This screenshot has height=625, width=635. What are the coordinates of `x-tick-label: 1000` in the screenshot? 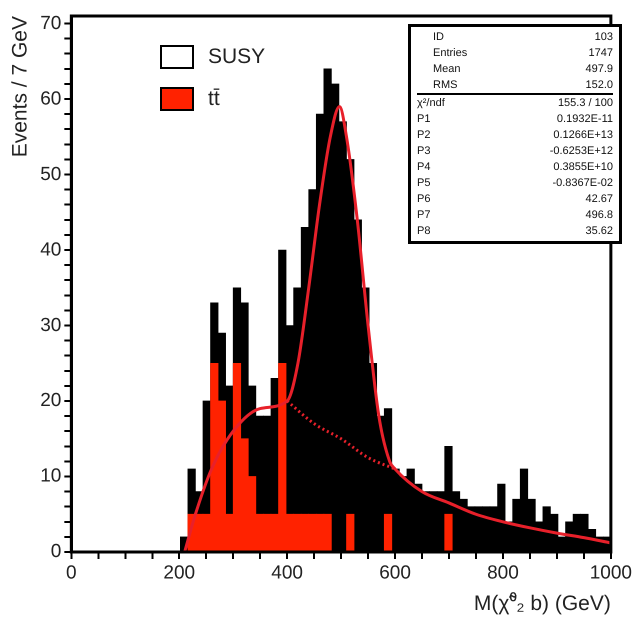 It's located at (611, 573).